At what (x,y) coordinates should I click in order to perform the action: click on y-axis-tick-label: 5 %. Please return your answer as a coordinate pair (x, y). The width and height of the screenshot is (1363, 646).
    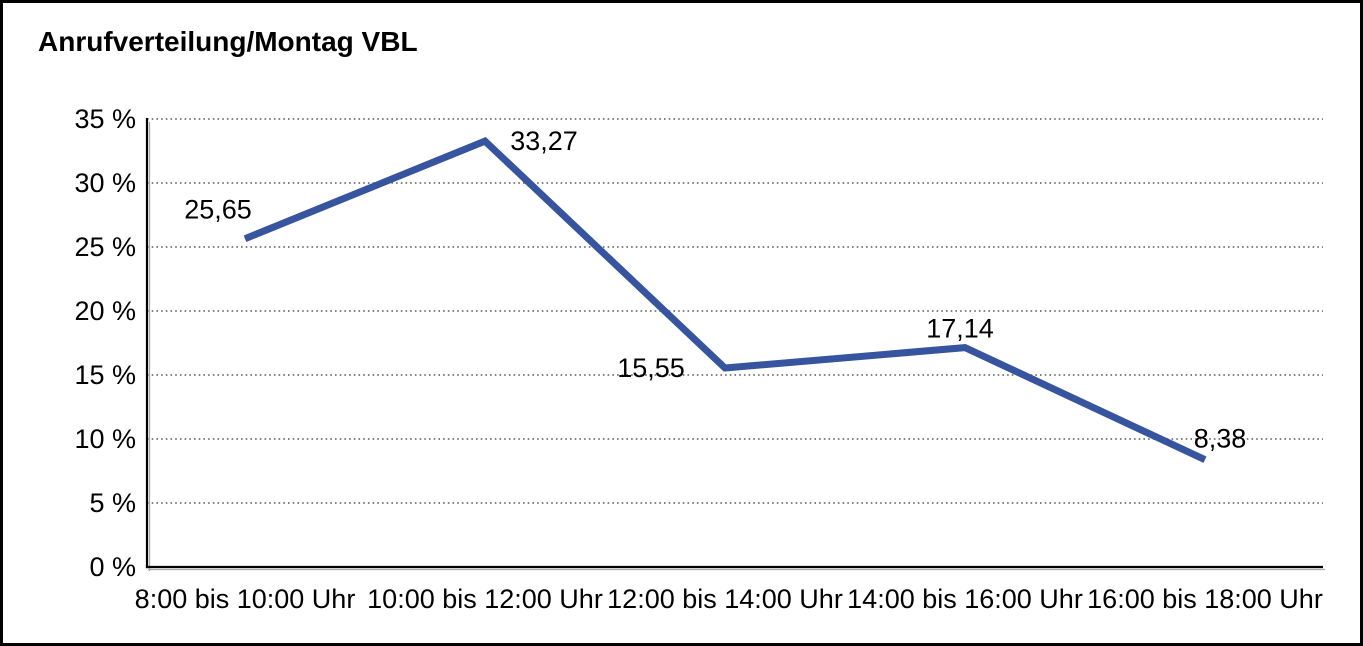
    Looking at the image, I should click on (112, 503).